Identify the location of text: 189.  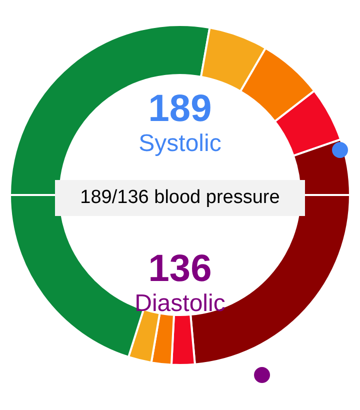
(180, 109).